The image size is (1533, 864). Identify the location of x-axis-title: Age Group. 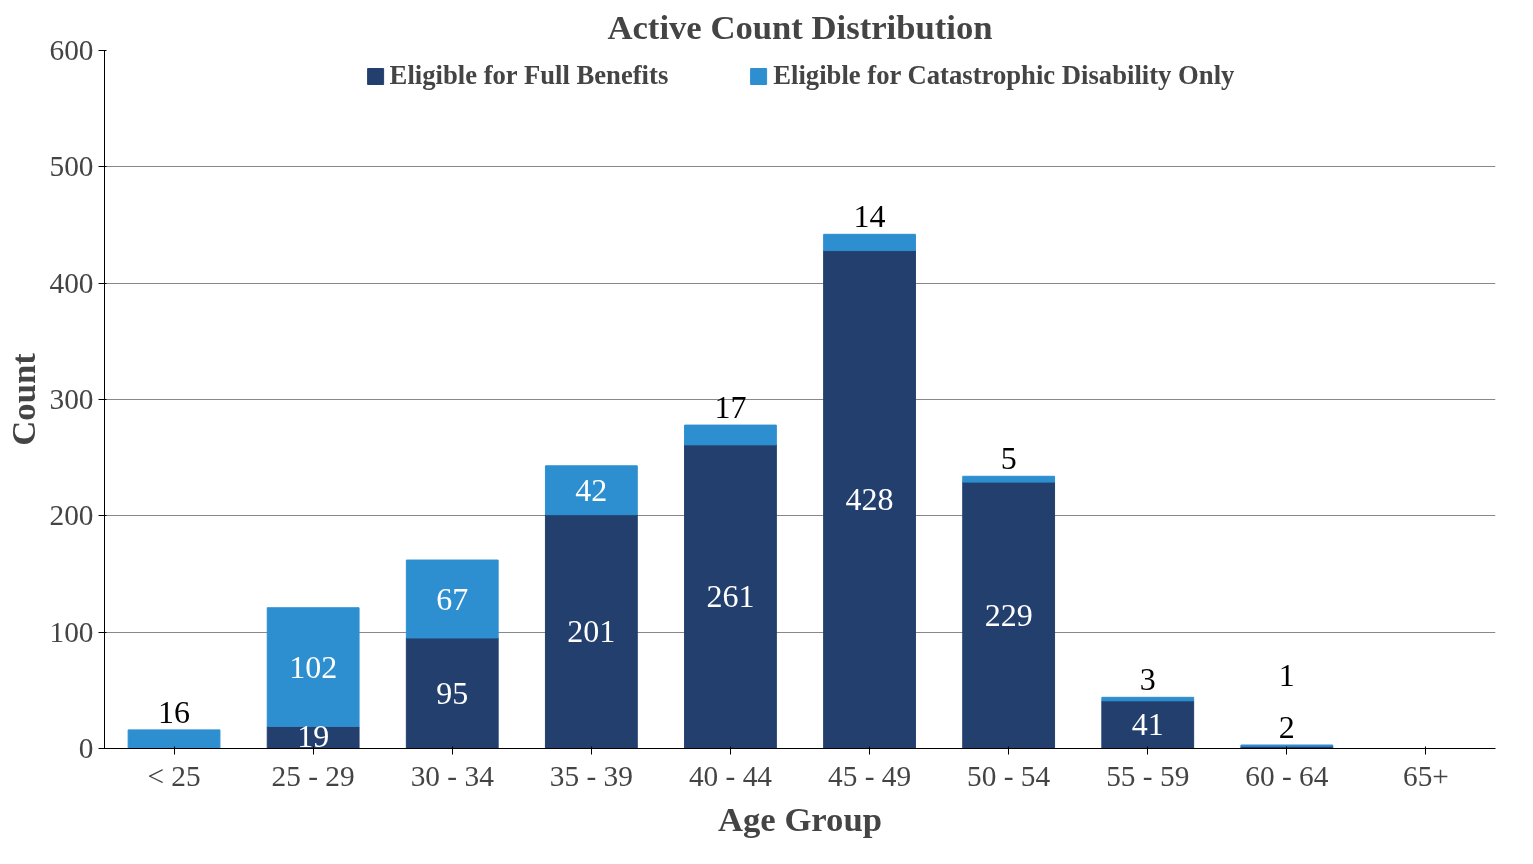
(800, 818).